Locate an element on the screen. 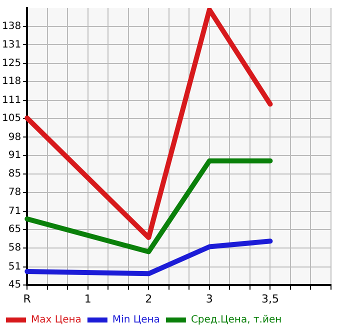  legend-label: Сред.Цена, т.йен is located at coordinates (236, 320).